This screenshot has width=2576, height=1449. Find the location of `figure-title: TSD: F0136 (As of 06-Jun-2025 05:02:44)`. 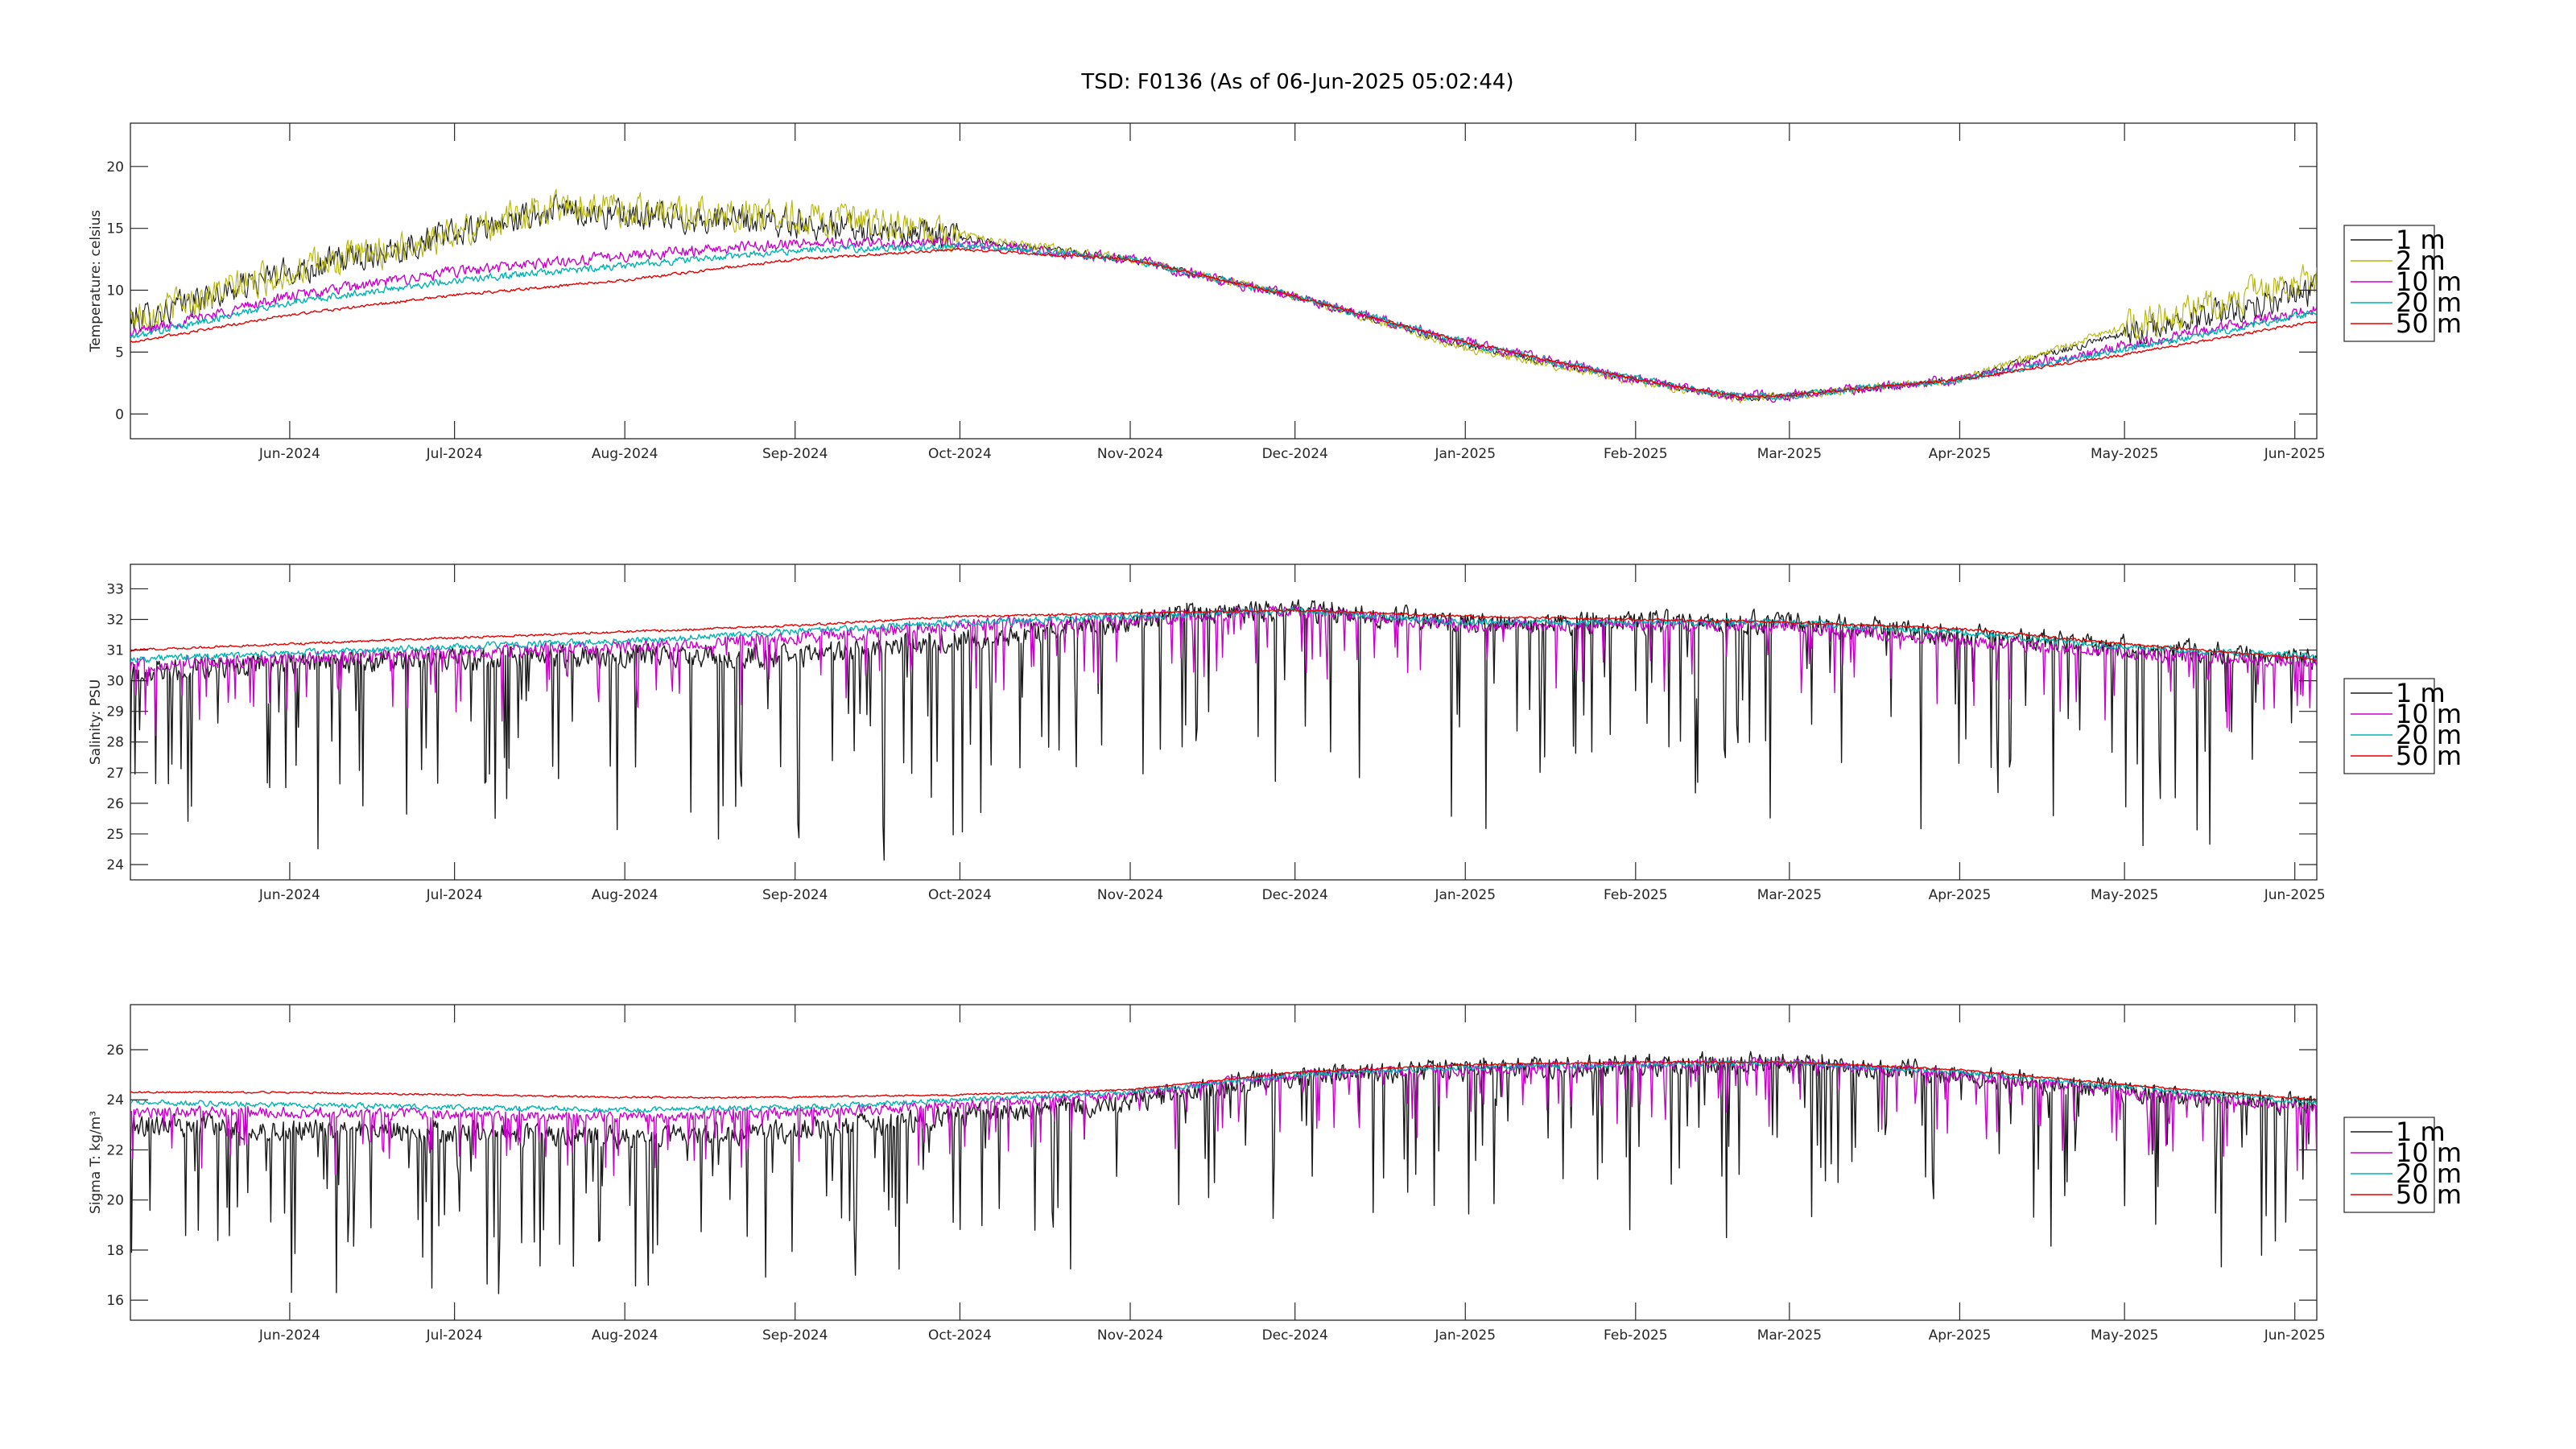

figure-title: TSD: F0136 (As of 06-Jun-2025 05:02:44) is located at coordinates (1296, 82).